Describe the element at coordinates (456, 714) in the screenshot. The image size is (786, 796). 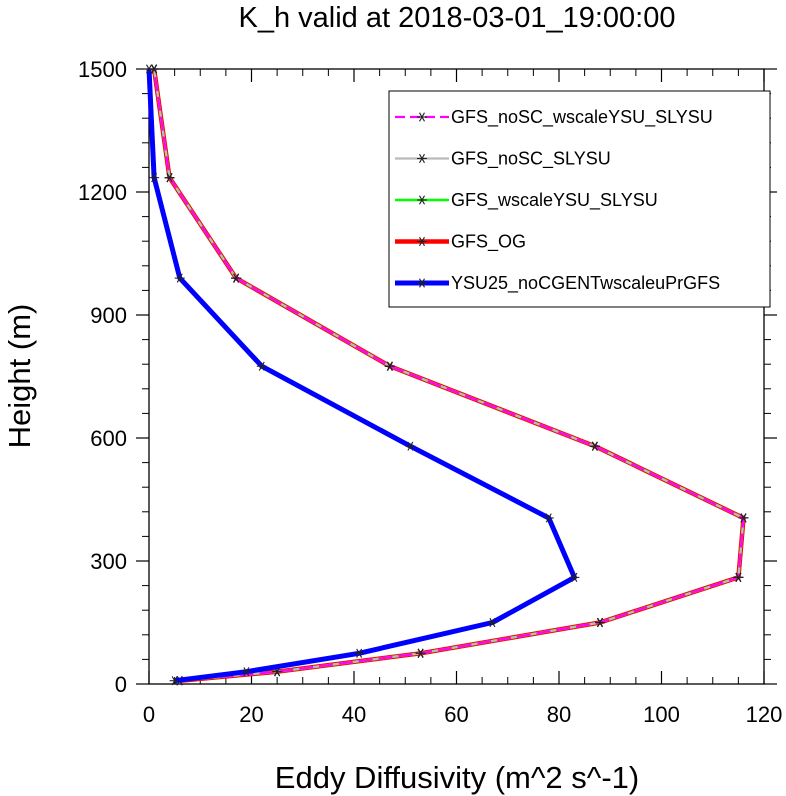
I see `x-tick-label: 60` at that location.